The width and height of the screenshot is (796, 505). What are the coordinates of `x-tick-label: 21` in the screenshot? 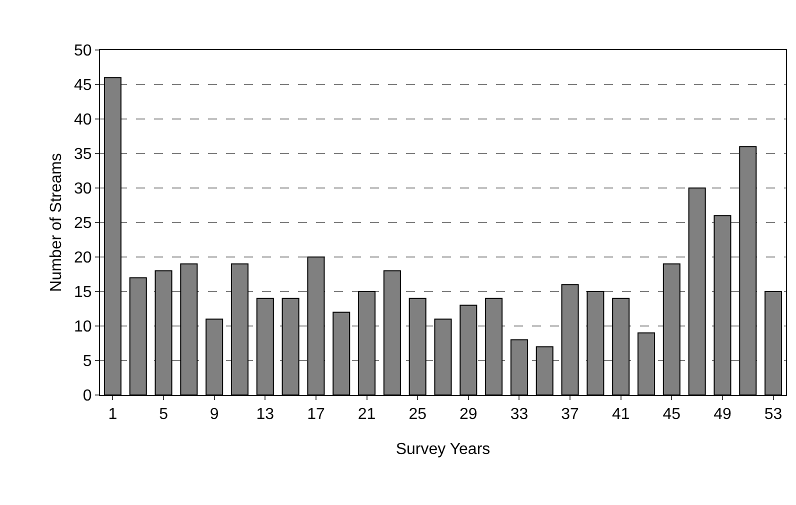 It's located at (367, 415).